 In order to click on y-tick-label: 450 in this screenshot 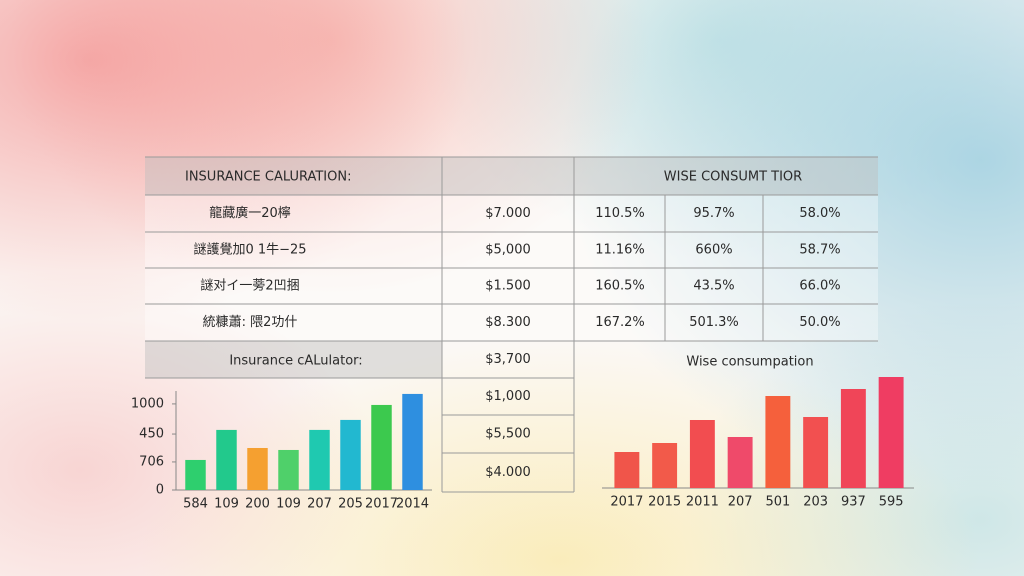, I will do `click(151, 434)`.